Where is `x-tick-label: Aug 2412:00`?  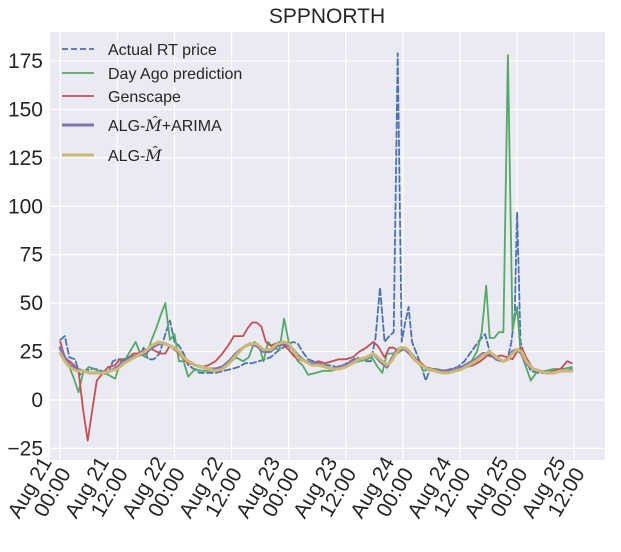 x-tick-label: Aug 2412:00 is located at coordinates (439, 493).